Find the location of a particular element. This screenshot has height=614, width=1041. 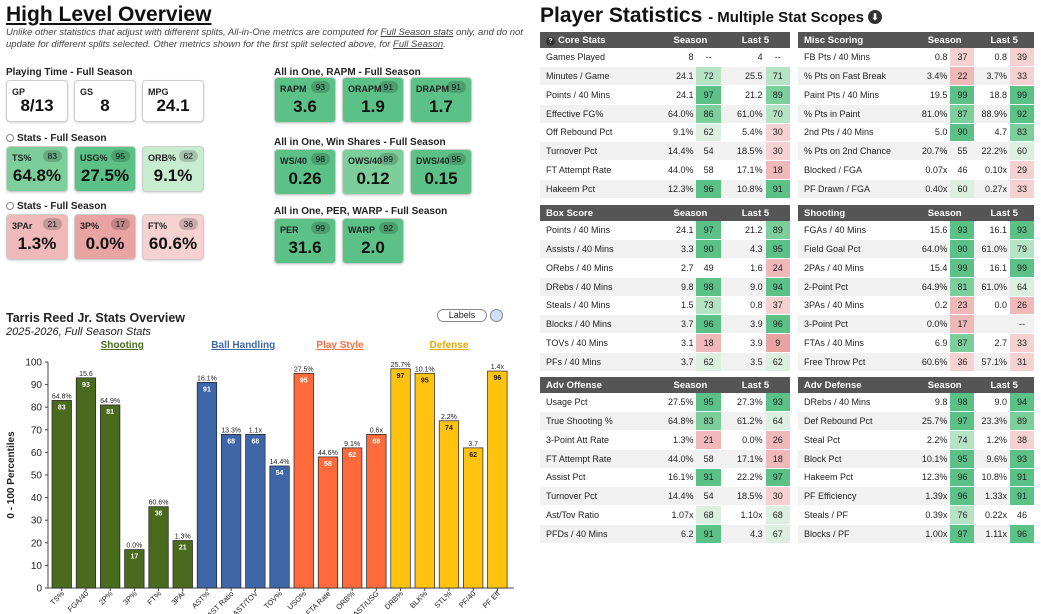

last5-percentile: 99 is located at coordinates (1021, 268).